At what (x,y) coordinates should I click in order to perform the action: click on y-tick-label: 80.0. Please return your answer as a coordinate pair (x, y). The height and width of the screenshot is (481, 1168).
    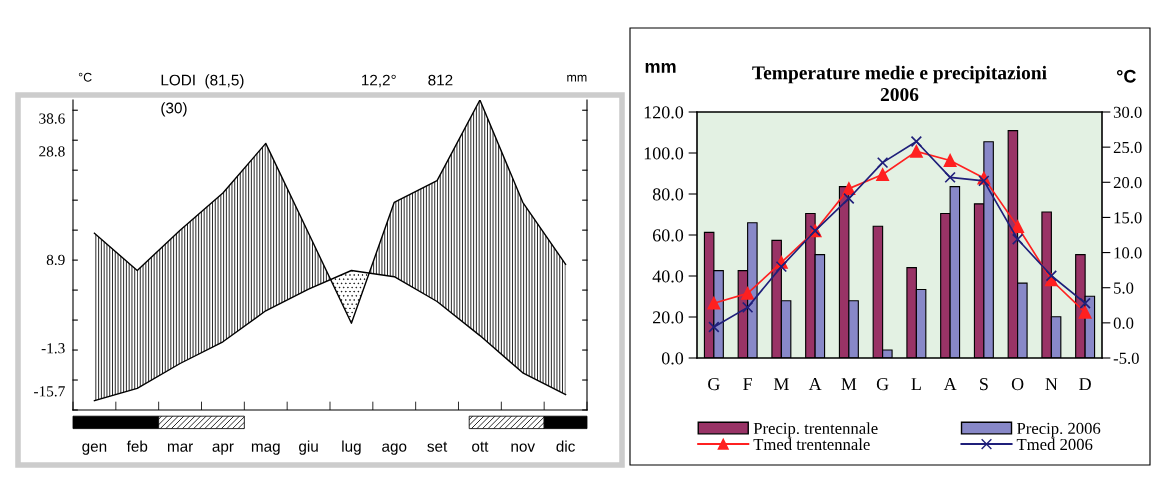
    Looking at the image, I should click on (668, 194).